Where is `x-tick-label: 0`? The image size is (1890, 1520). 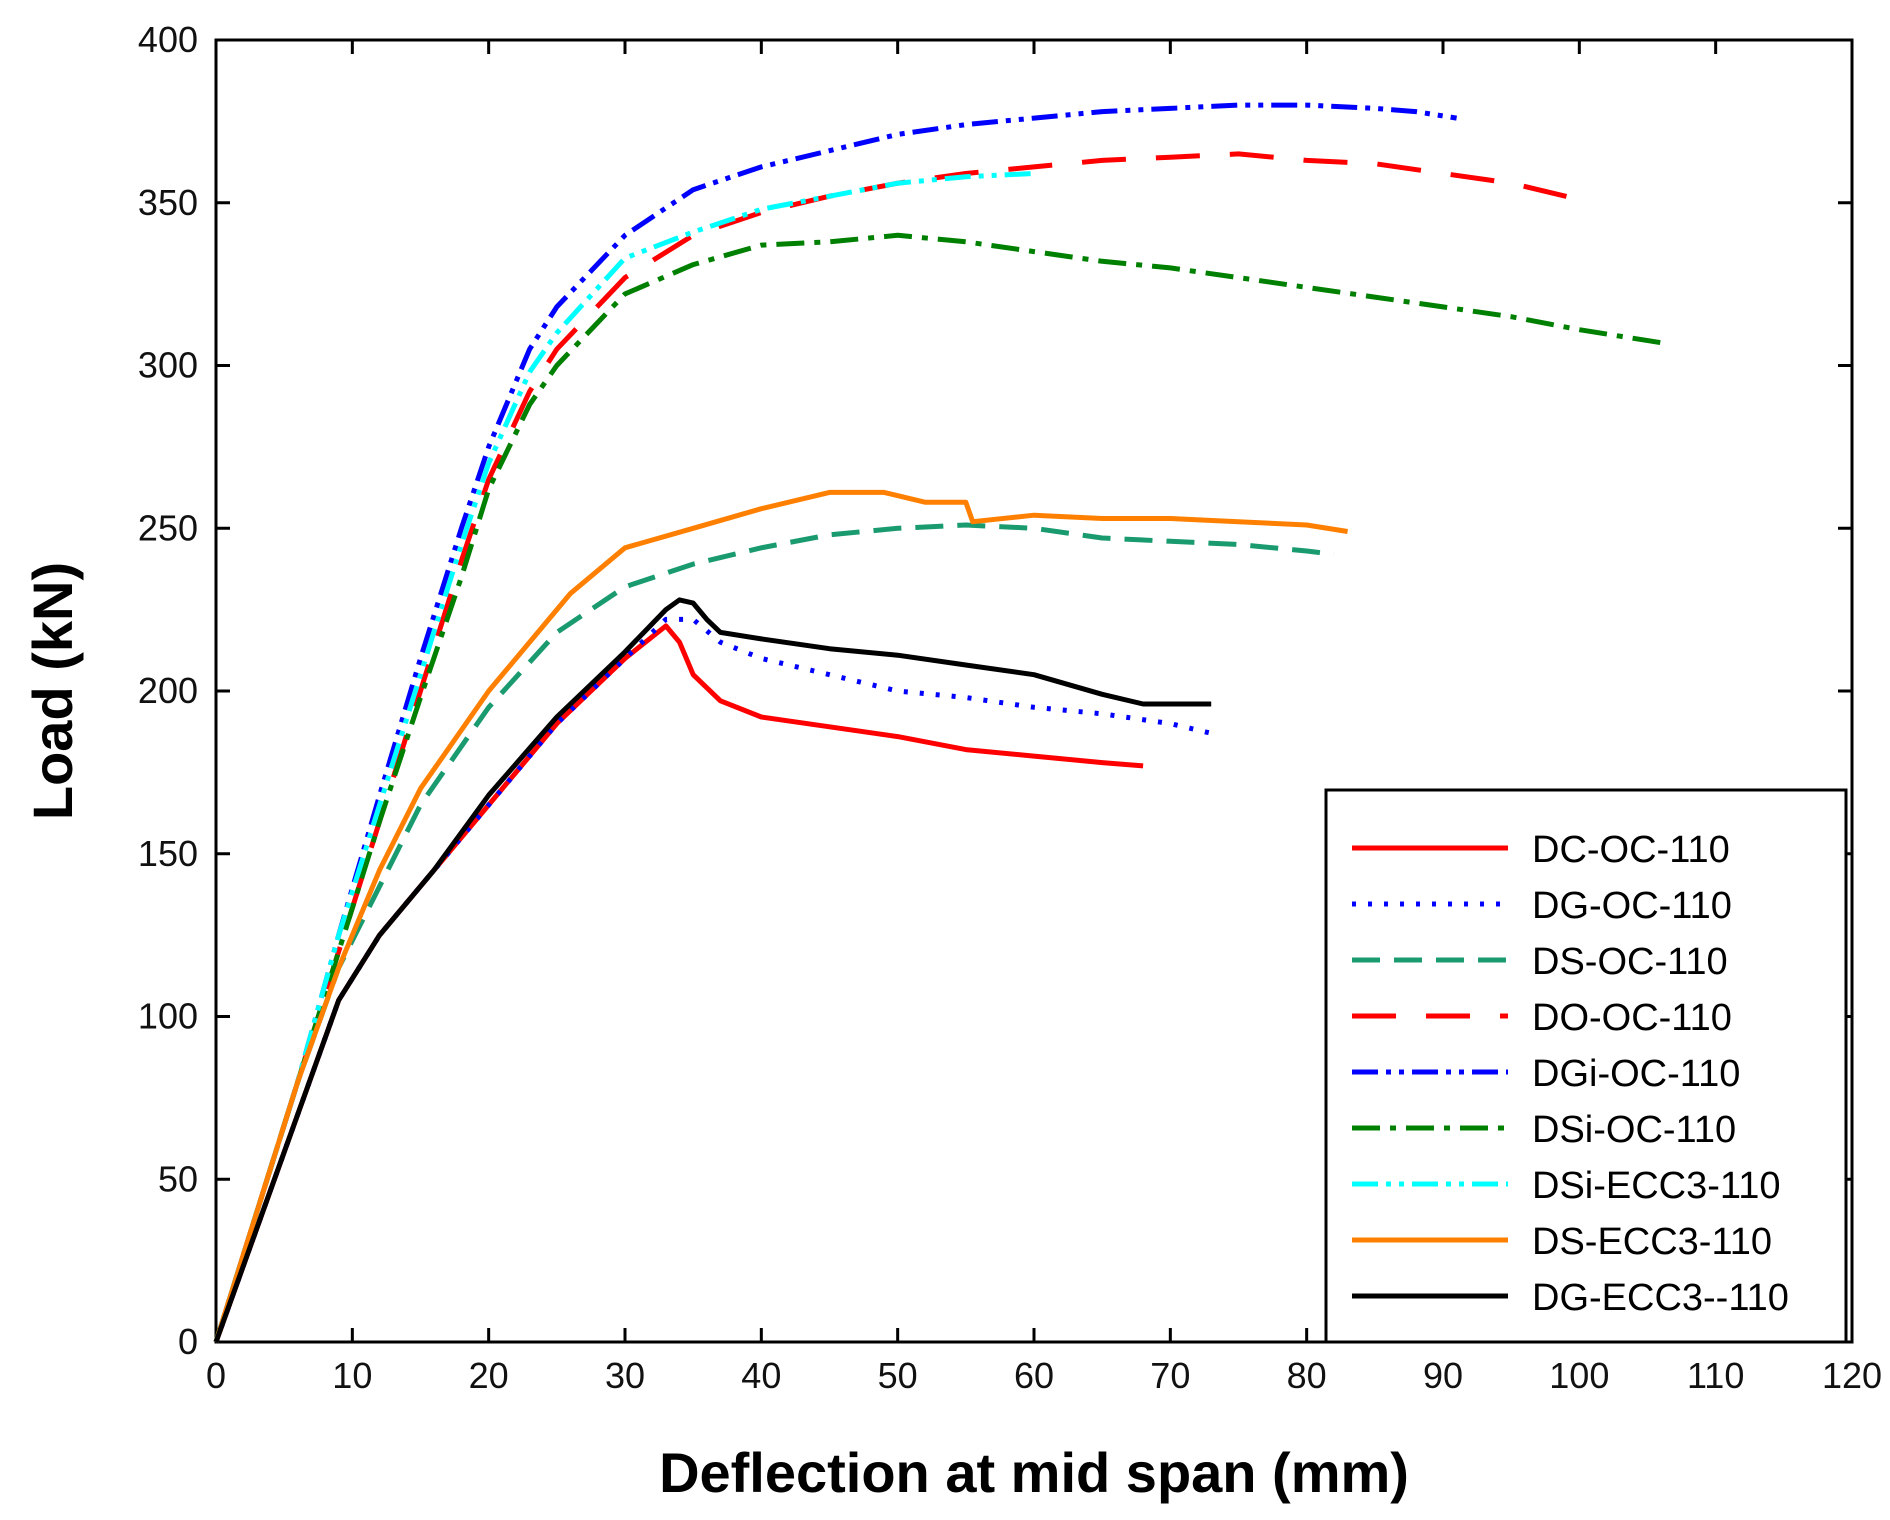
x-tick-label: 0 is located at coordinates (216, 1375).